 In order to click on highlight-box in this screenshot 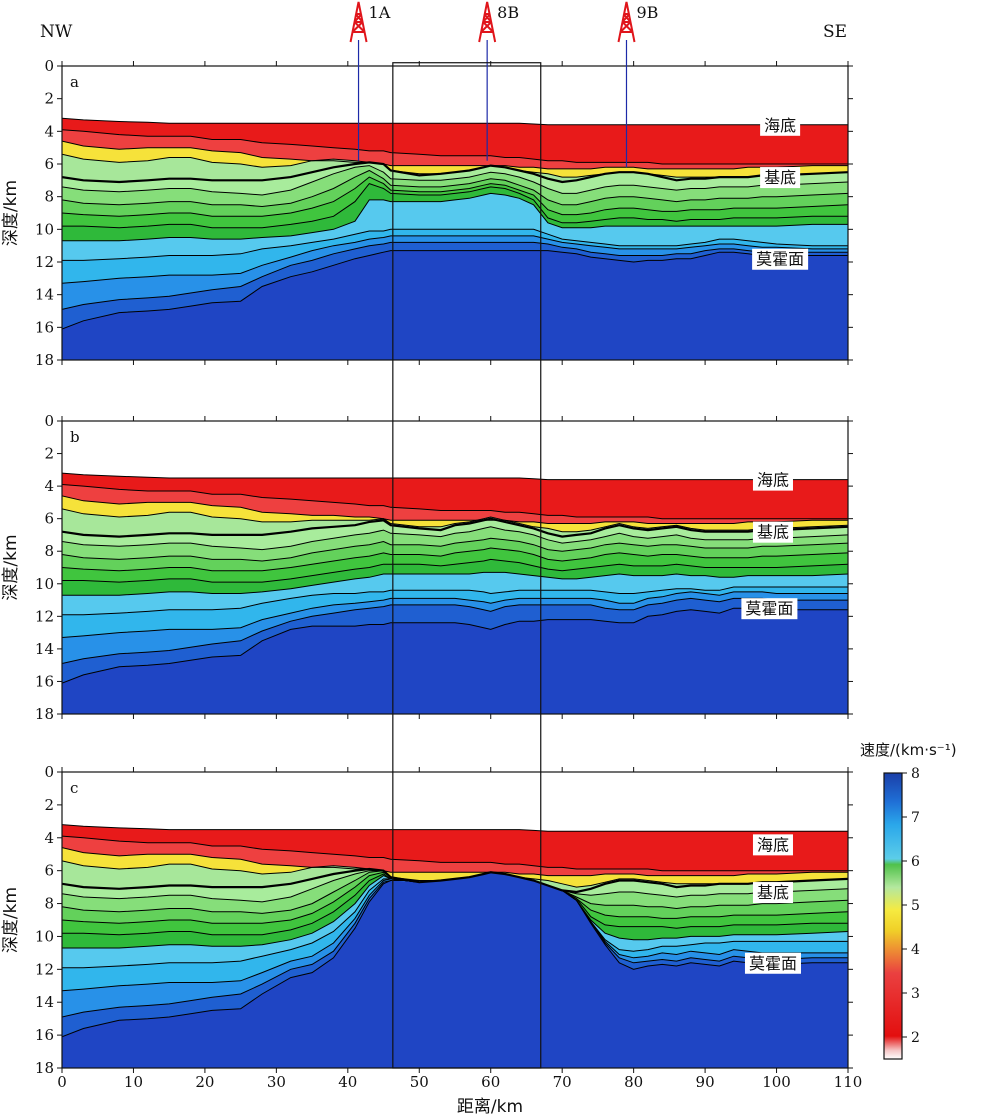, I will do `click(467, 565)`.